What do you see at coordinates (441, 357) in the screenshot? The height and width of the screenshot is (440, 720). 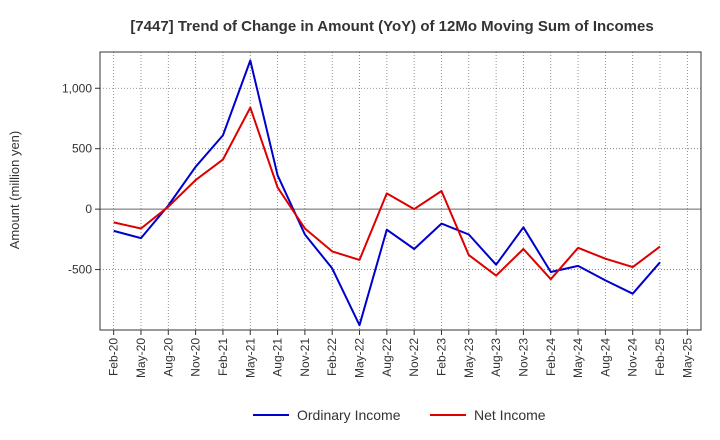 I see `x-tick-label: Feb-23` at bounding box center [441, 357].